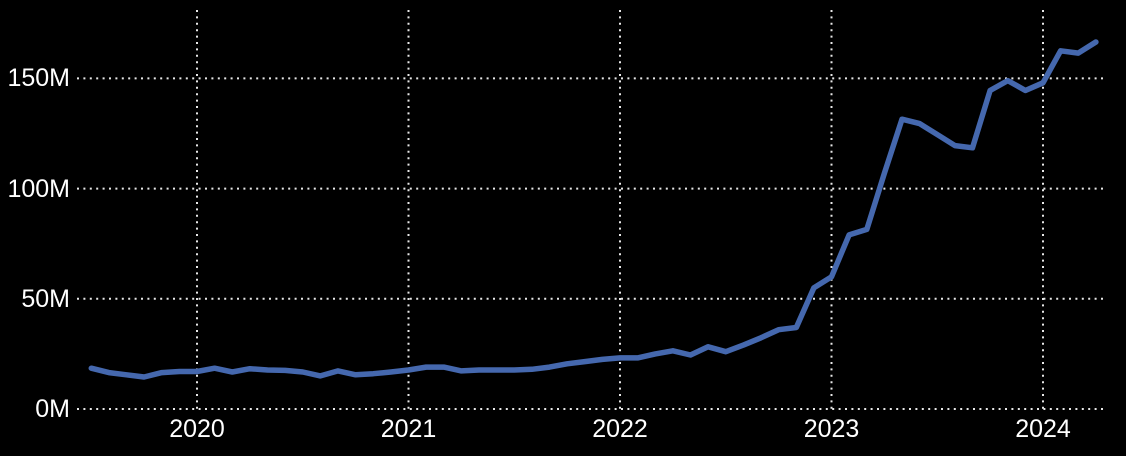 The image size is (1126, 456). What do you see at coordinates (38, 188) in the screenshot?
I see `y-tick-label-100m: 100M` at bounding box center [38, 188].